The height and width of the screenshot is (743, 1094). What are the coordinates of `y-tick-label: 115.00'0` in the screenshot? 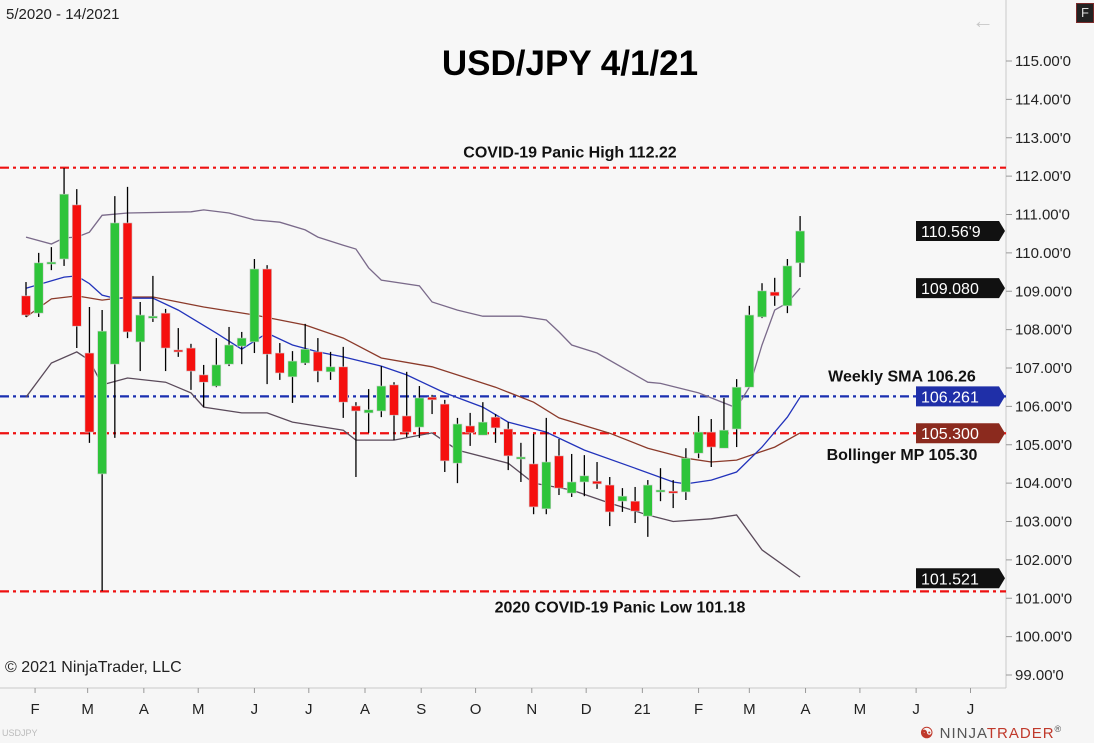 It's located at (1043, 61).